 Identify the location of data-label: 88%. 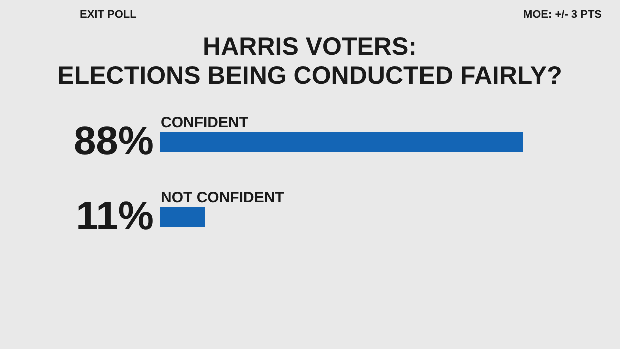
(114, 142).